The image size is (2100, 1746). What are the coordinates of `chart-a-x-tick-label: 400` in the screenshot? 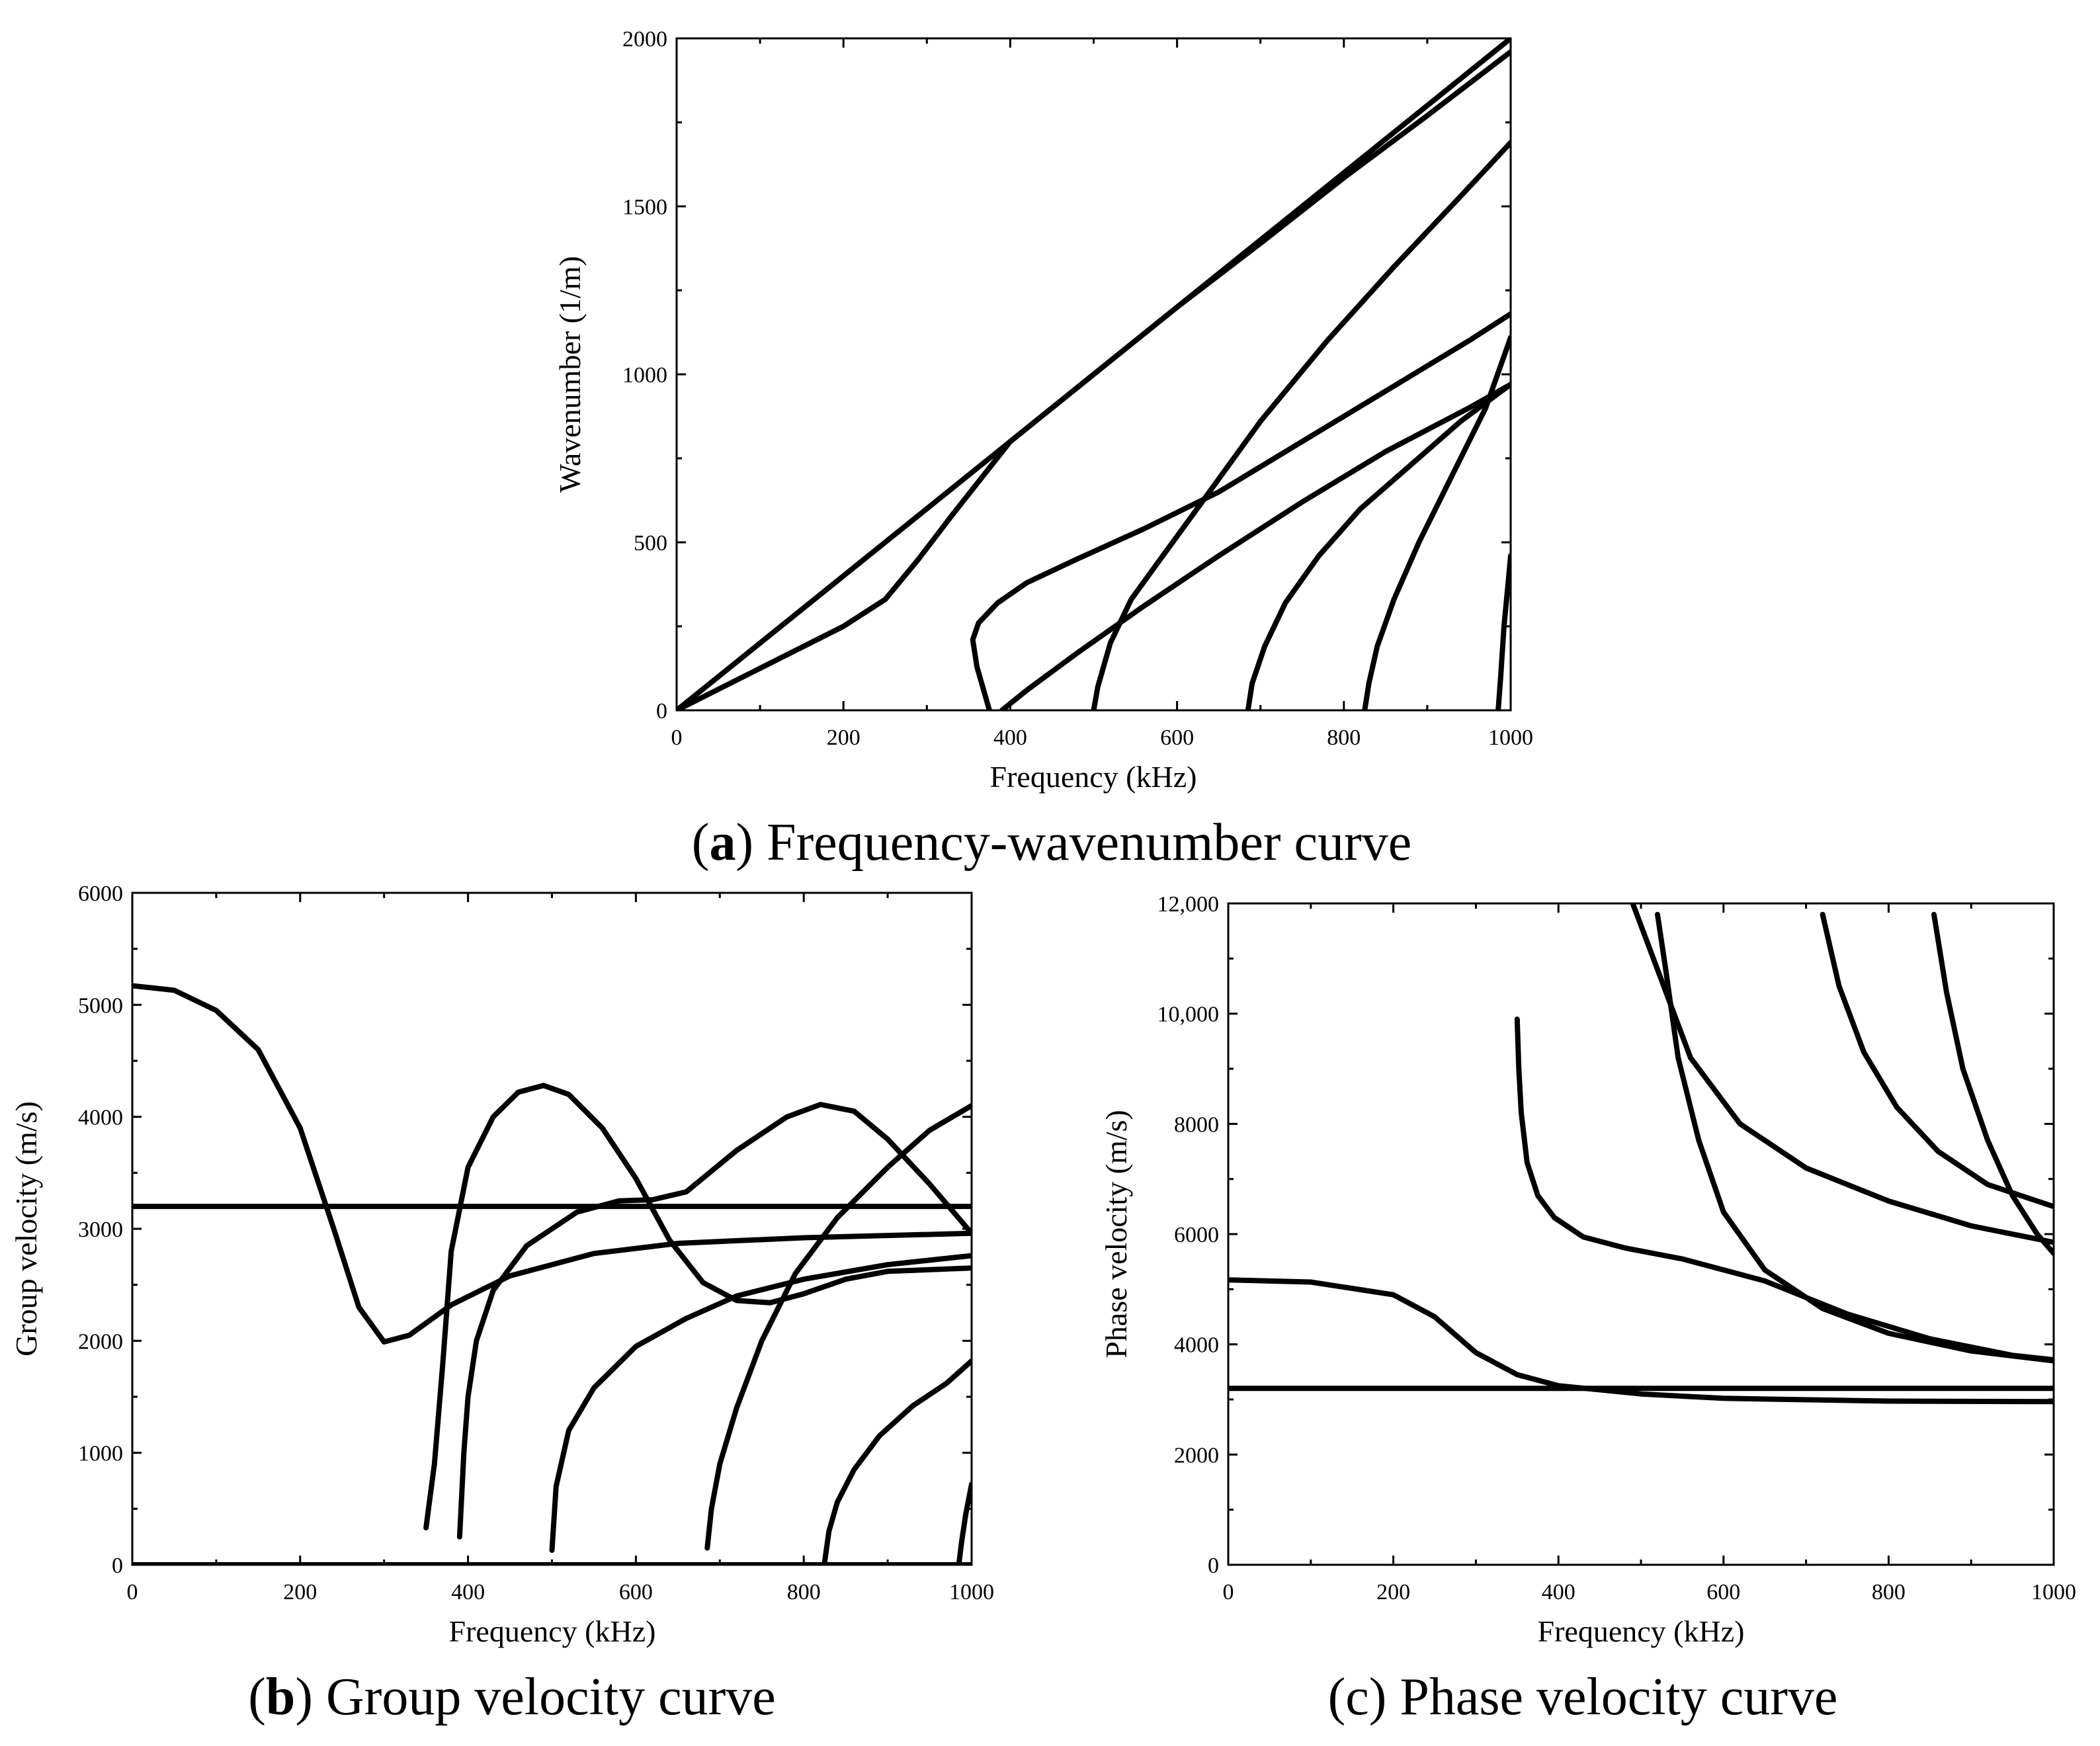 It's located at (1010, 738).